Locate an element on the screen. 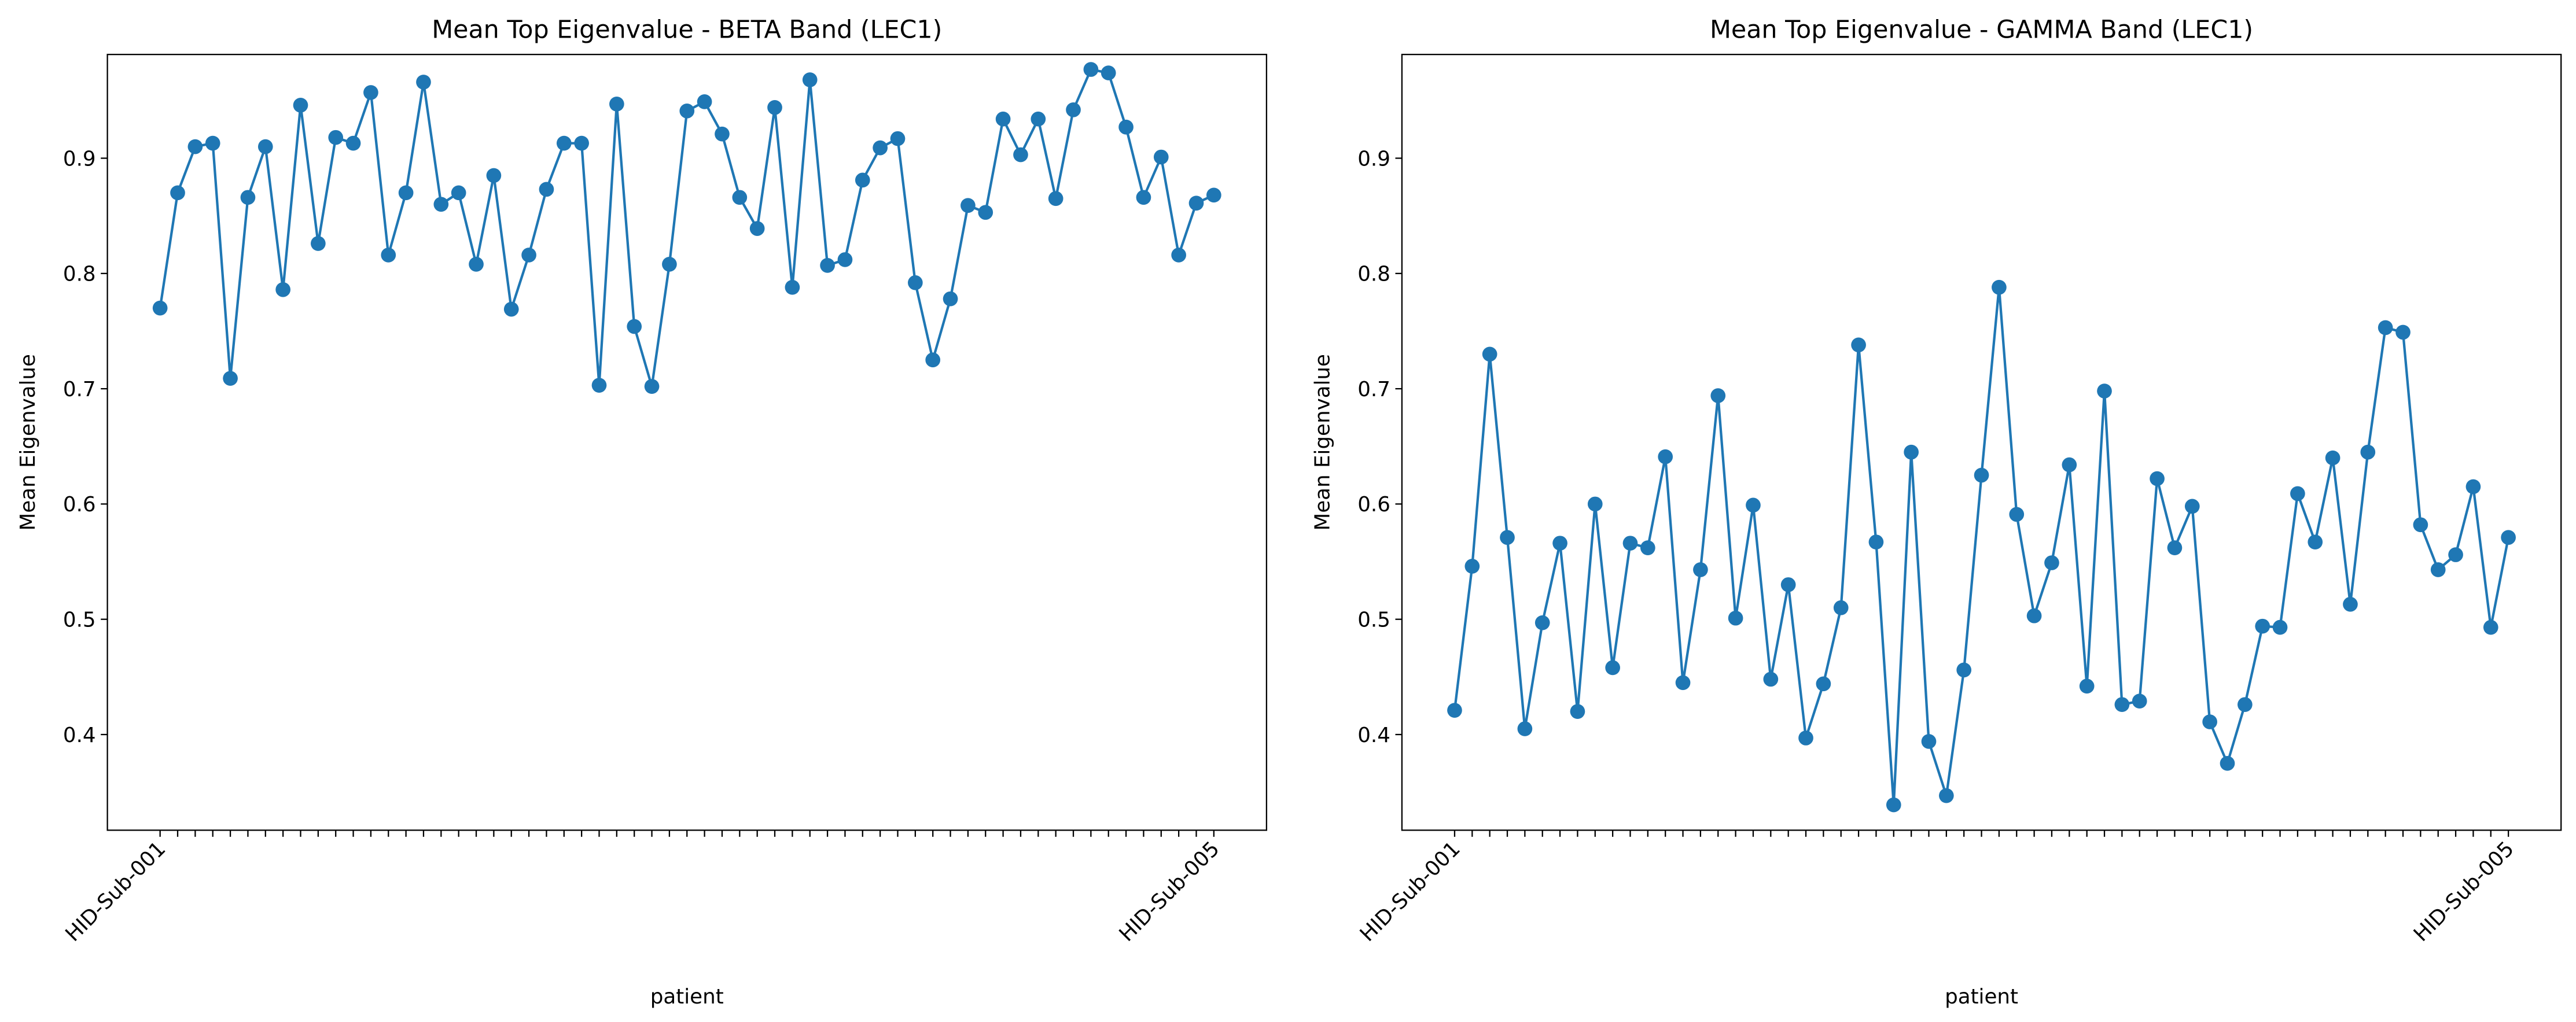 This screenshot has height=1022, width=2576. chart-title: Mean Top Eigenvalue - GAMMA Band (LEC1) is located at coordinates (1981, 30).